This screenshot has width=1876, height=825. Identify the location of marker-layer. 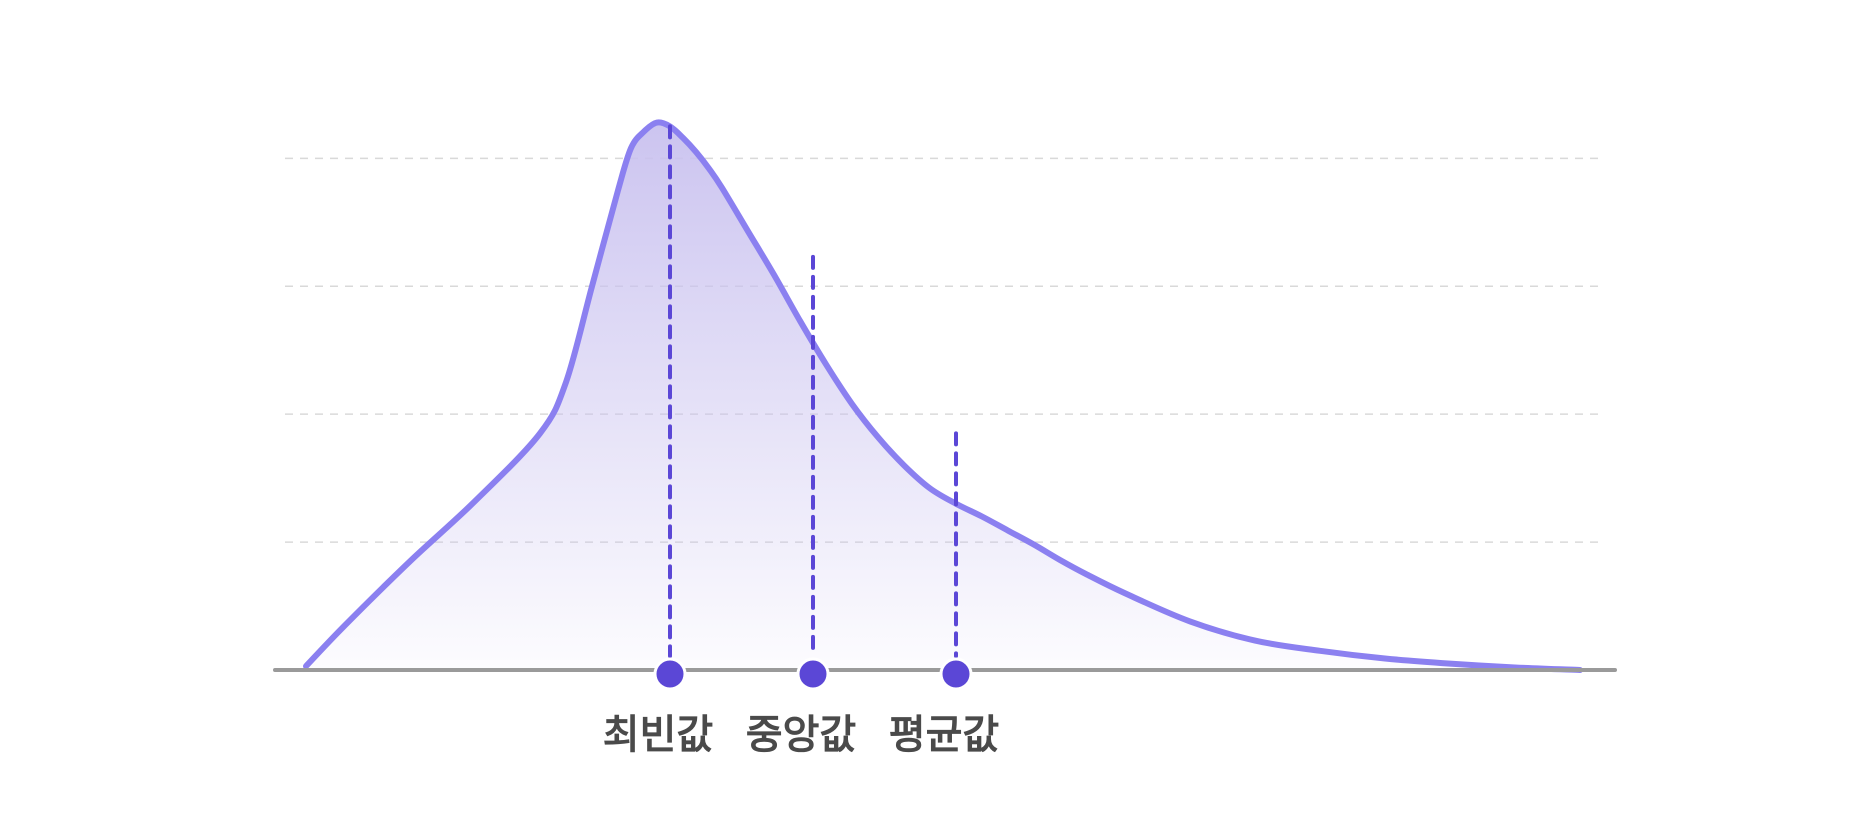
(813, 407).